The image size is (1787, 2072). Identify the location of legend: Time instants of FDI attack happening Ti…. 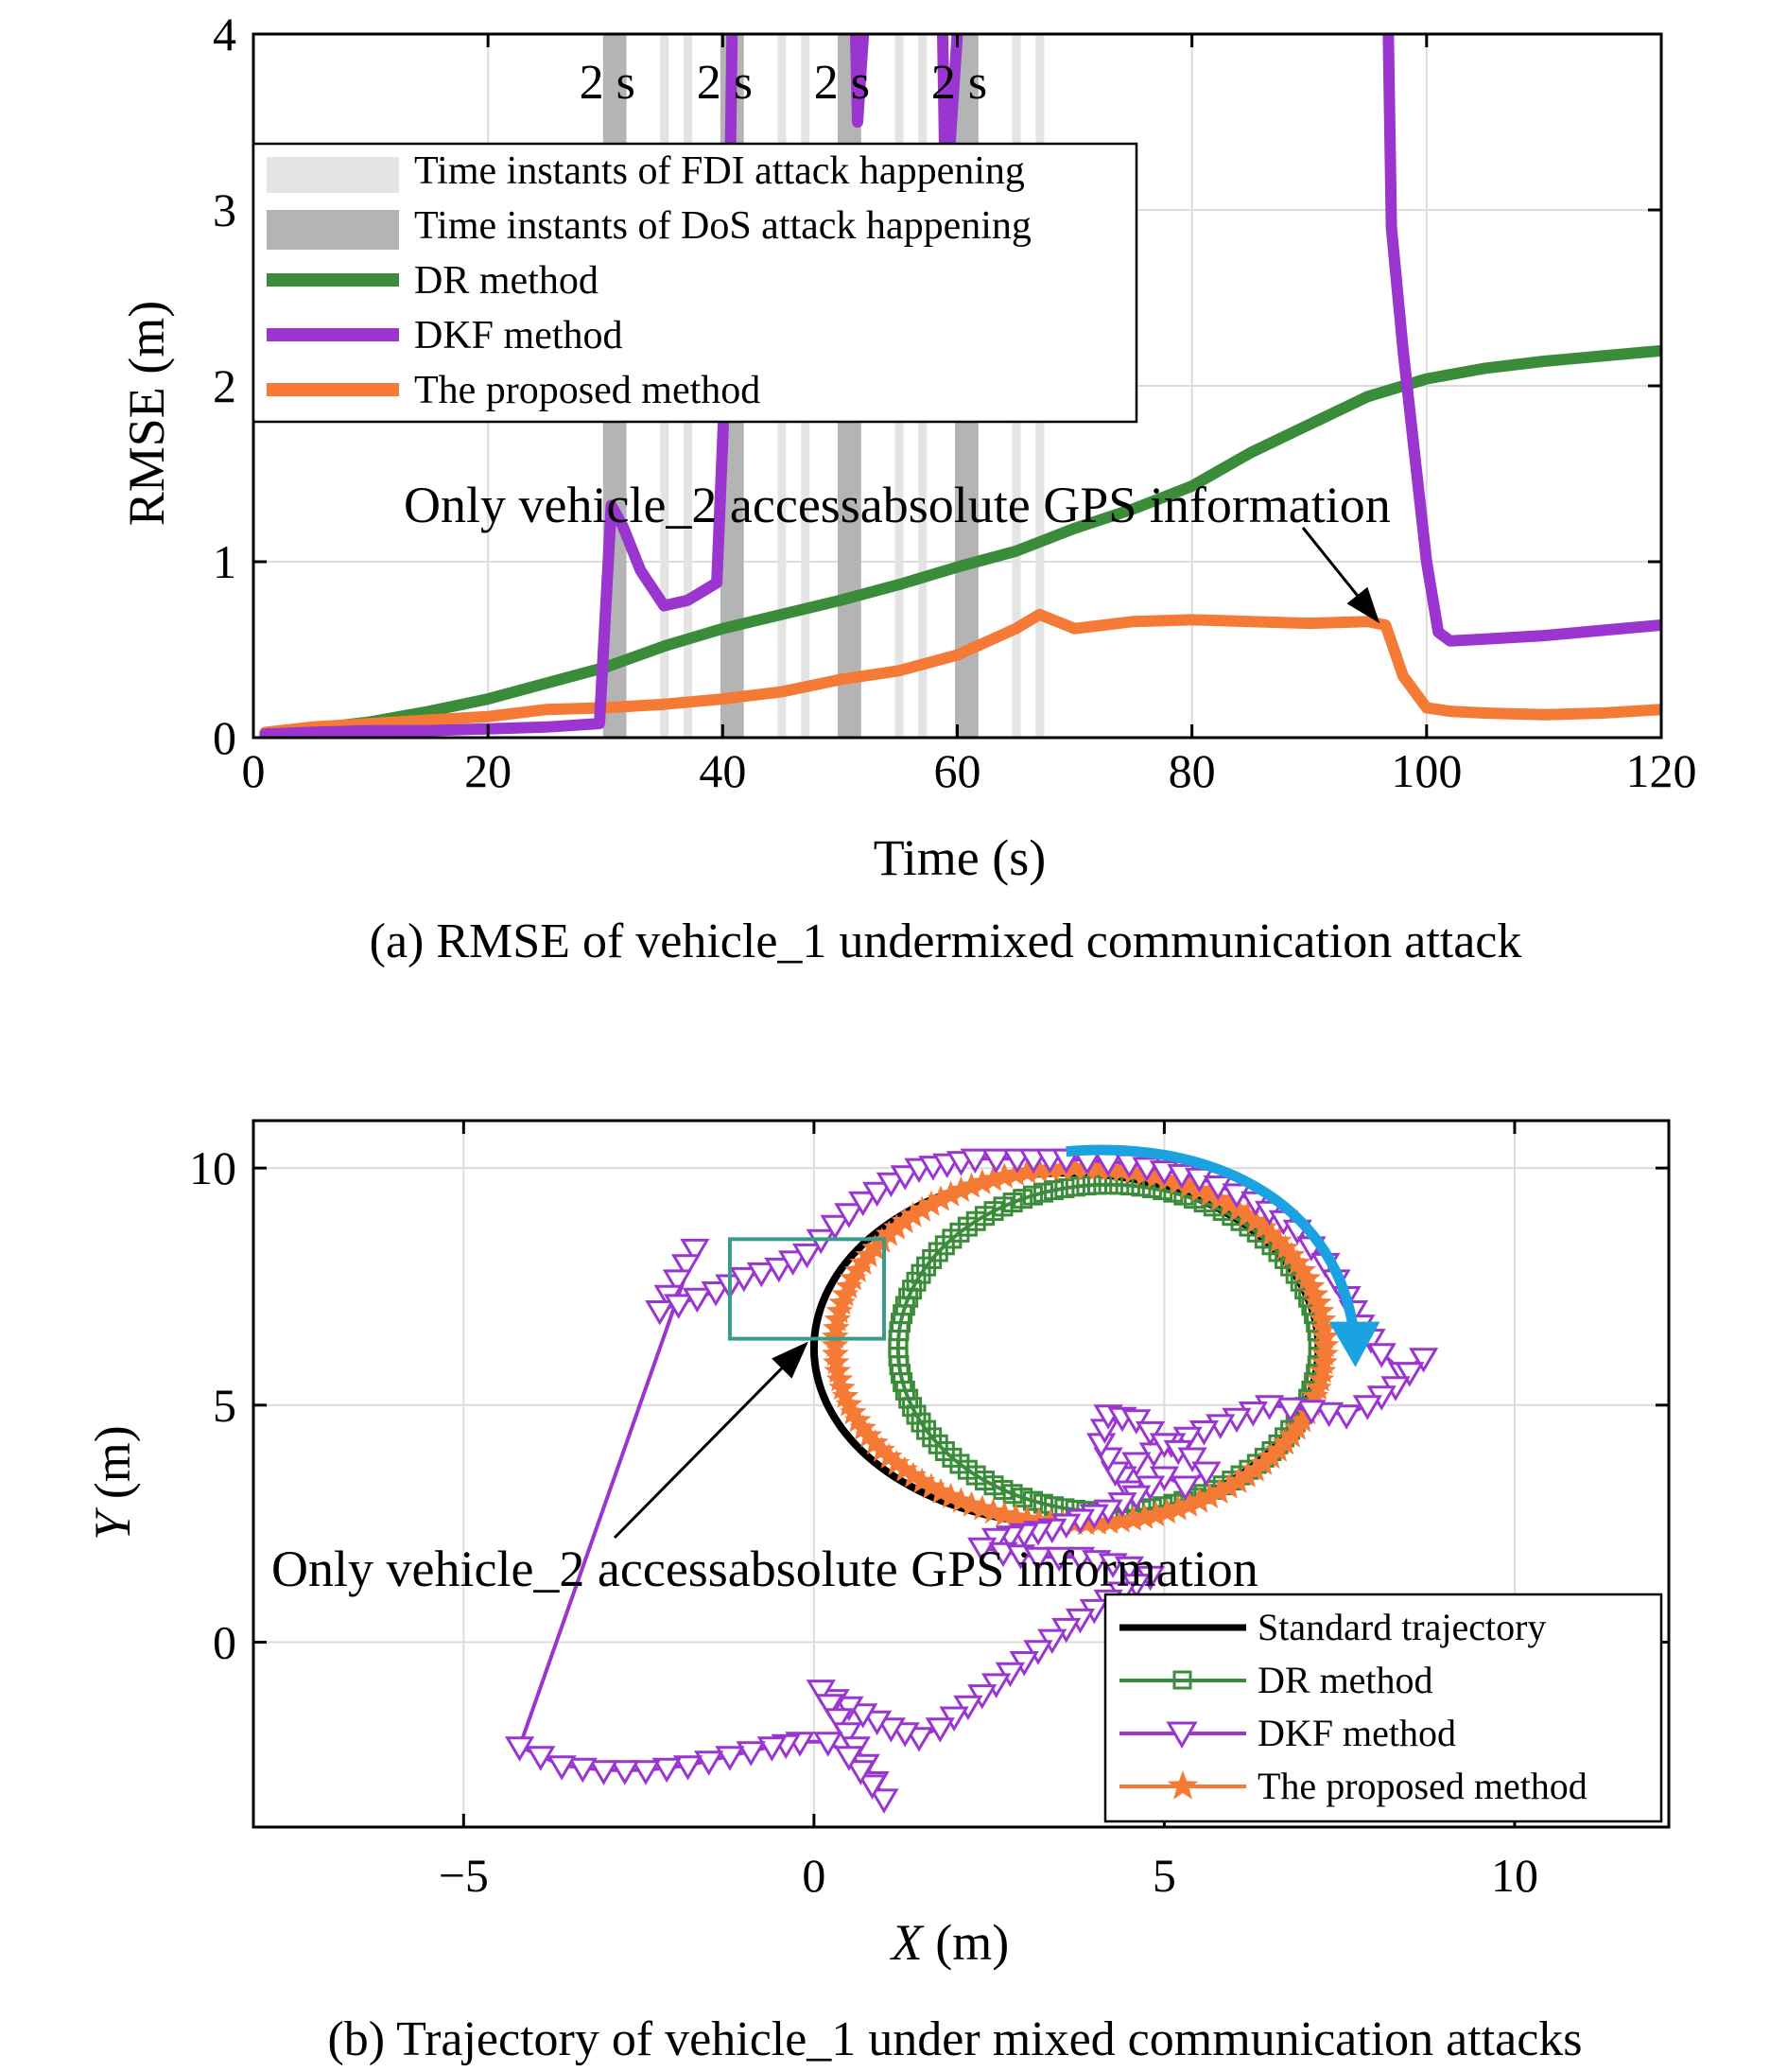
(695, 283).